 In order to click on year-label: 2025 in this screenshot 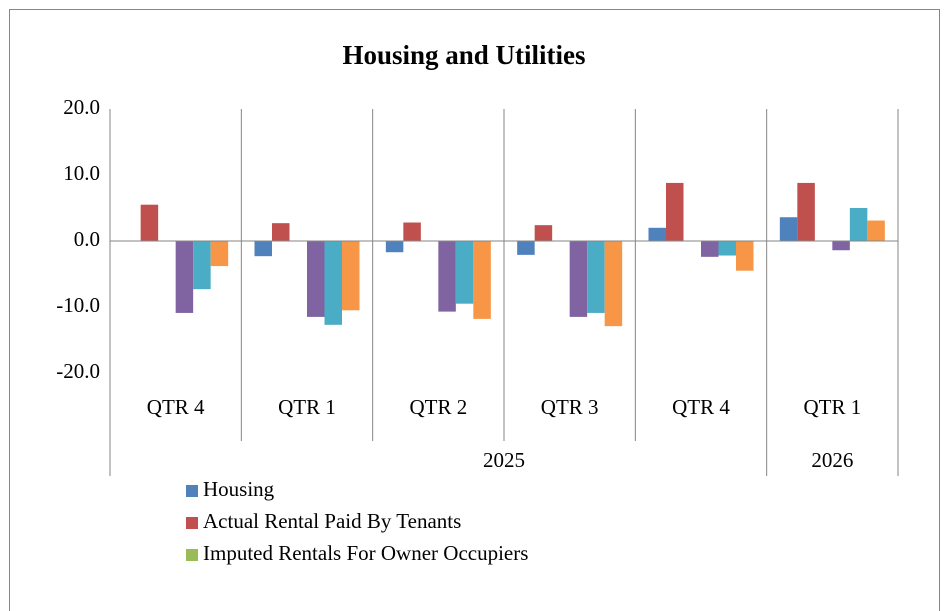, I will do `click(504, 460)`.